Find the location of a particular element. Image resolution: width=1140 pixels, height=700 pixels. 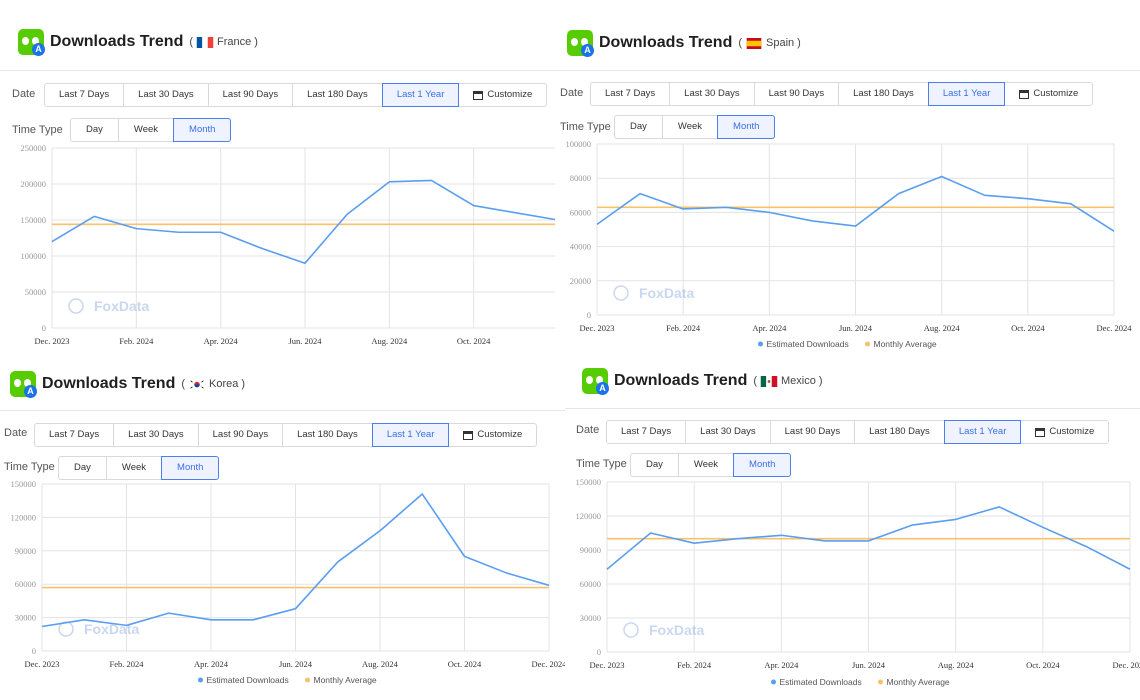

y-tick-label: 30000 is located at coordinates (590, 618).